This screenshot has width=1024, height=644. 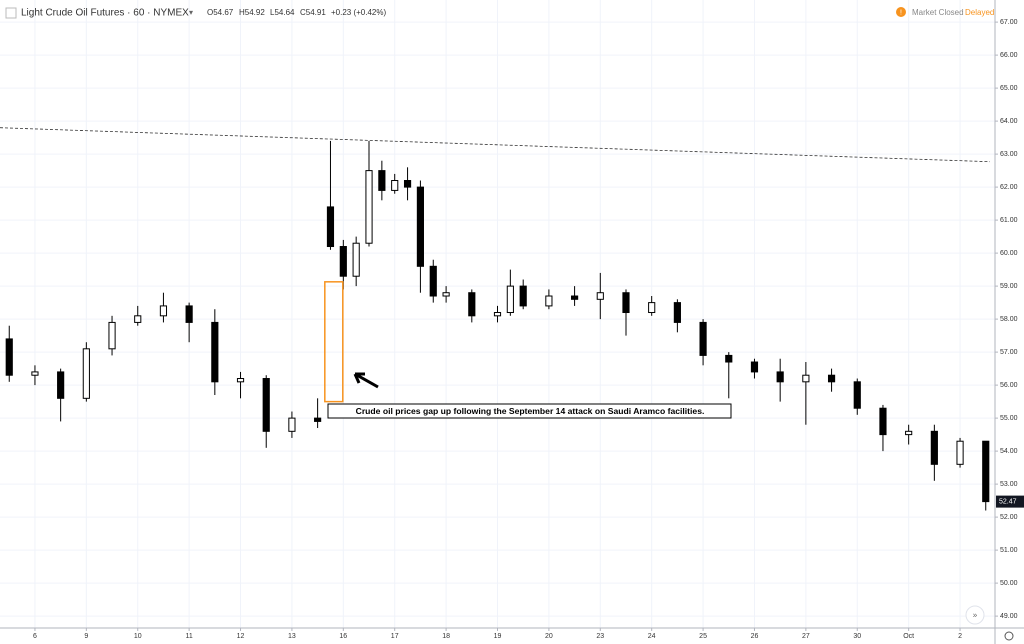 I want to click on x-tick-label: 24, so click(x=652, y=636).